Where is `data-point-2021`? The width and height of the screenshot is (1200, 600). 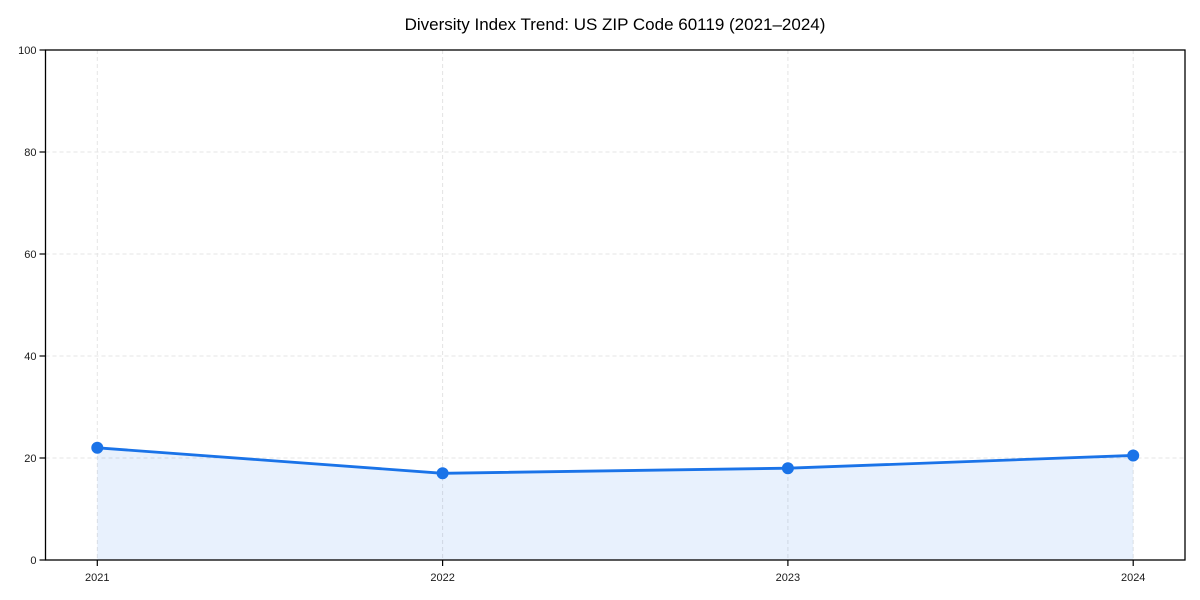 data-point-2021 is located at coordinates (97, 447).